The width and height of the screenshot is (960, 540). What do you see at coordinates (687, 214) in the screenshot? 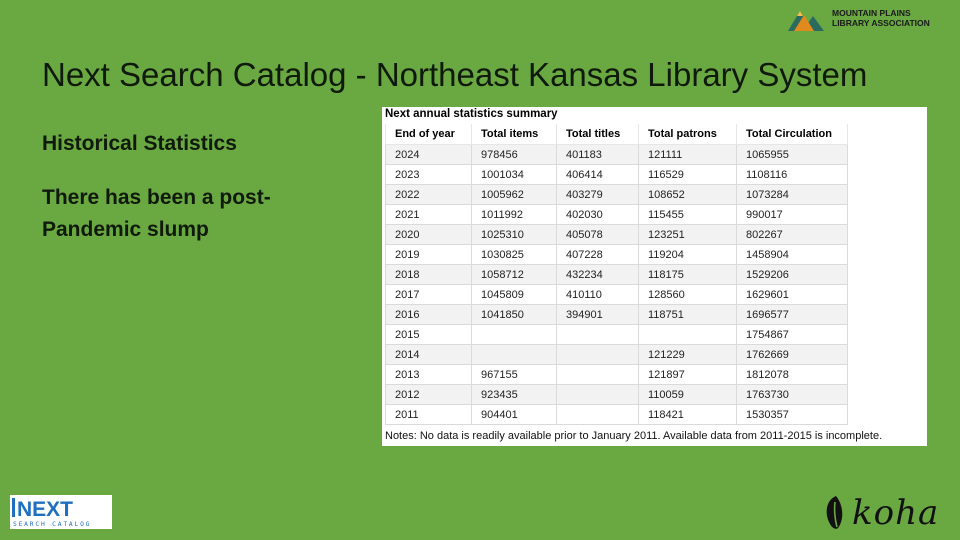
I see `table-cell: 115455` at bounding box center [687, 214].